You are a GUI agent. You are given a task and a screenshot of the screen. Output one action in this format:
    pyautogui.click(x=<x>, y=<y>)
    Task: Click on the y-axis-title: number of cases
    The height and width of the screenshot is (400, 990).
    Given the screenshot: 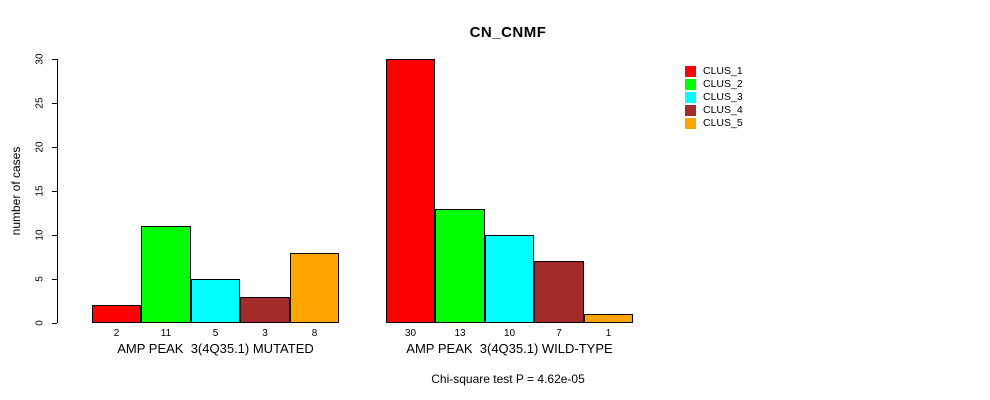 What is the action you would take?
    pyautogui.click(x=16, y=191)
    